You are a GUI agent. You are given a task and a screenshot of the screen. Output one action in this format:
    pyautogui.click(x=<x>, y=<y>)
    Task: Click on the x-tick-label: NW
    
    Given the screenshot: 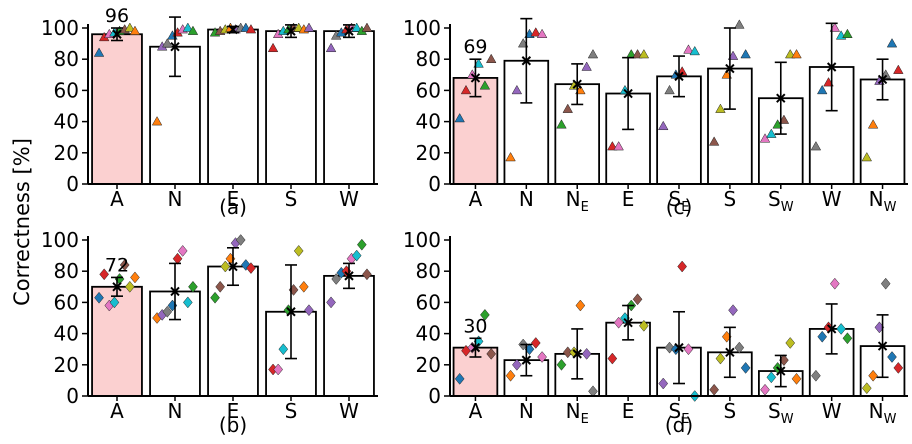 What is the action you would take?
    pyautogui.click(x=883, y=201)
    